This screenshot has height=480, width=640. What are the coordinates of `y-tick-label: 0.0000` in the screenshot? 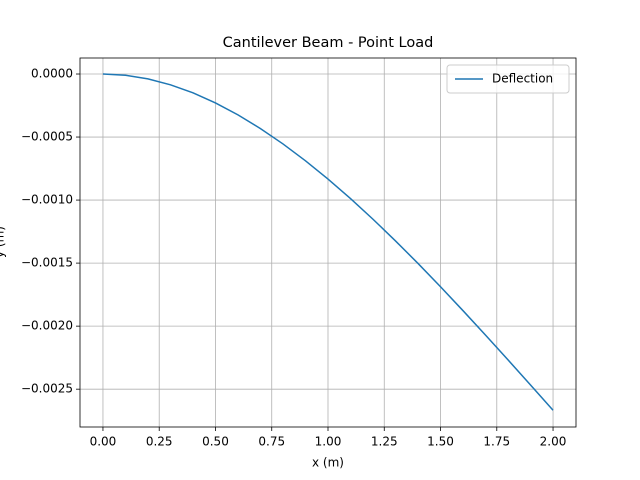 It's located at (52, 74).